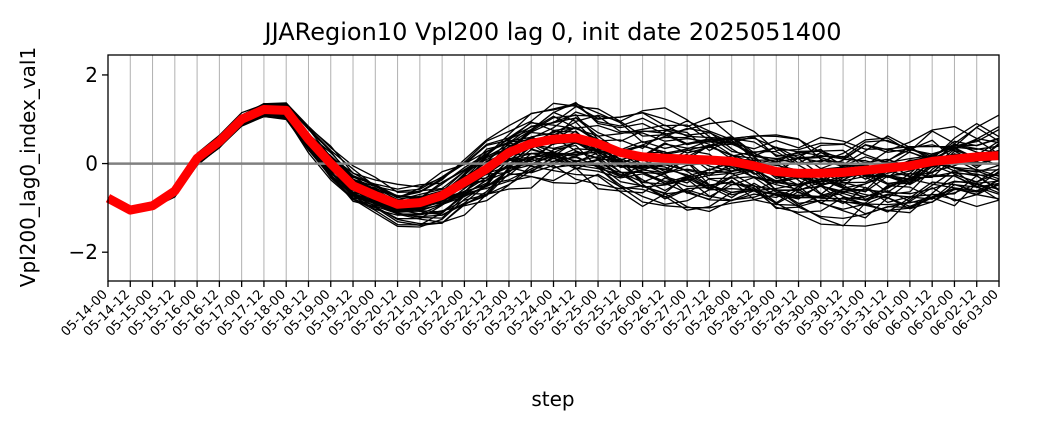  What do you see at coordinates (552, 399) in the screenshot?
I see `x-axis-label: step` at bounding box center [552, 399].